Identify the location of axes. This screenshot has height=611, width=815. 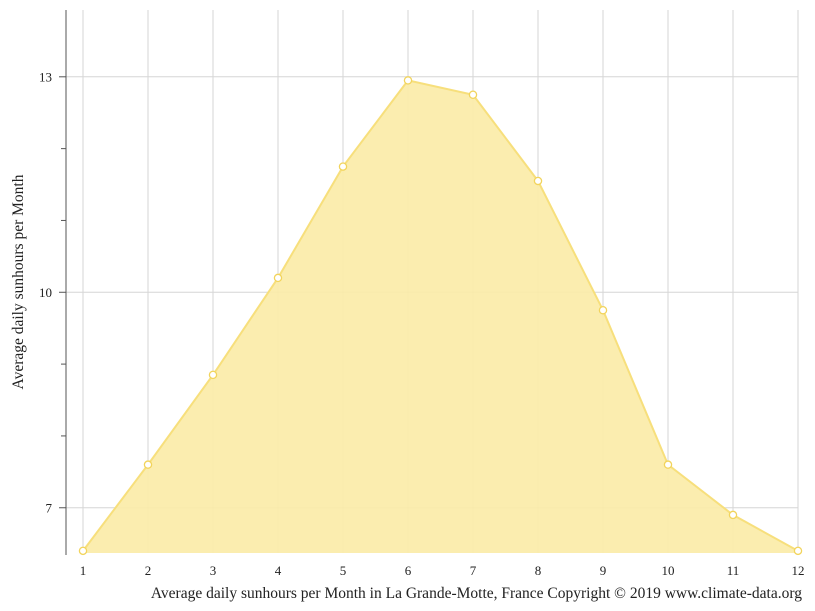
(63, 282).